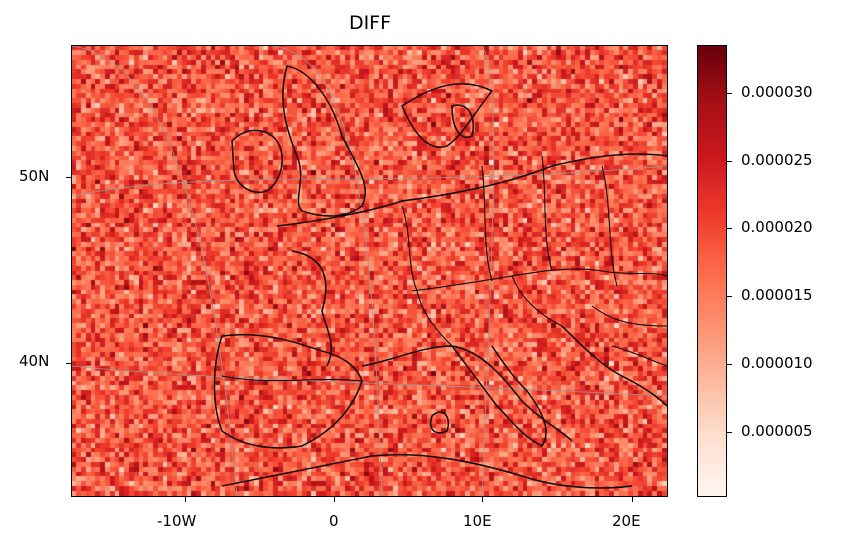 This screenshot has width=856, height=549. I want to click on britain-outline, so click(324, 141).